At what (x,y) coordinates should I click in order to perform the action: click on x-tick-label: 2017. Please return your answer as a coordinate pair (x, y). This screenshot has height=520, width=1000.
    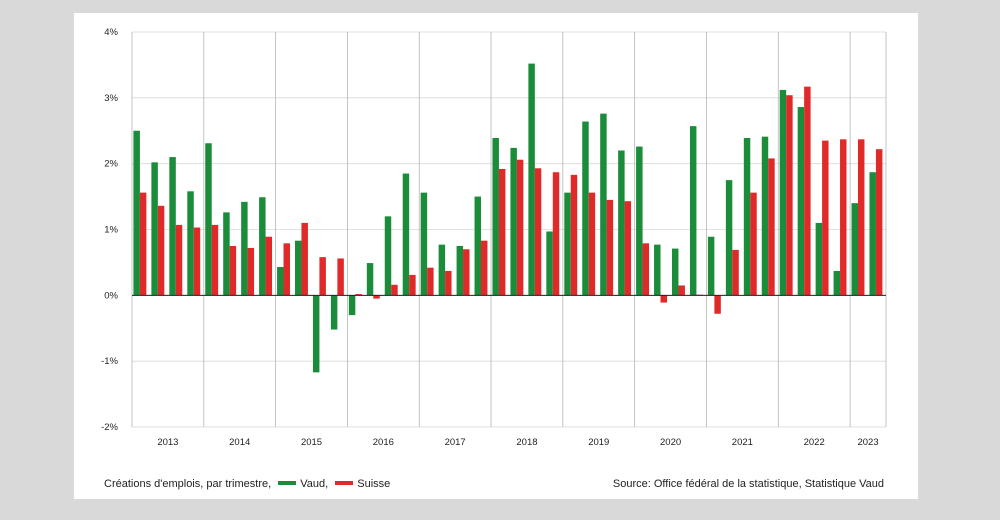
    Looking at the image, I should click on (455, 442).